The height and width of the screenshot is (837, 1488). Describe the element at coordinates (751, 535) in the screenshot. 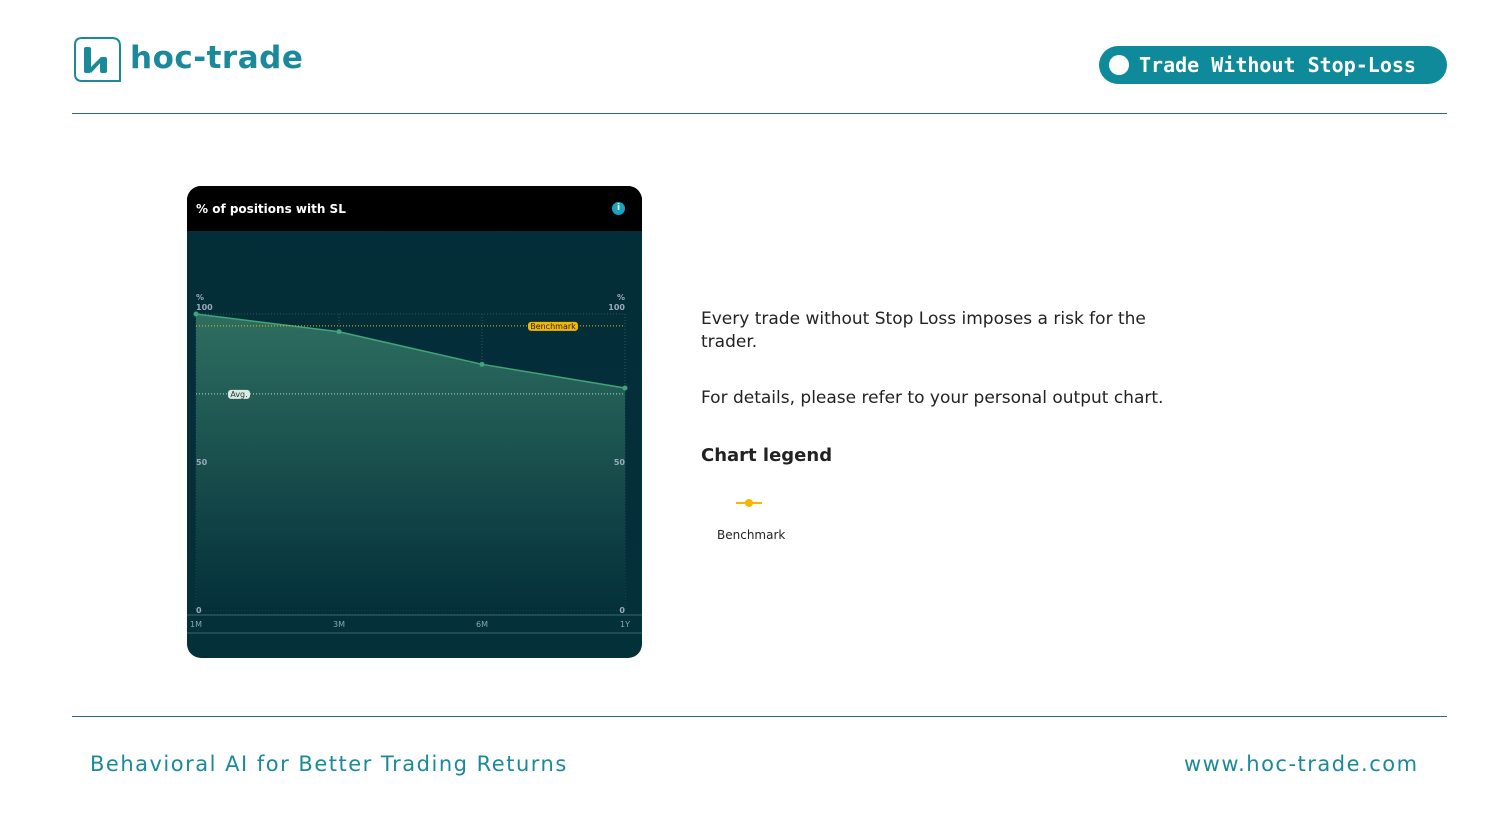

I see `legend-item-benchmark: Benchmark` at that location.